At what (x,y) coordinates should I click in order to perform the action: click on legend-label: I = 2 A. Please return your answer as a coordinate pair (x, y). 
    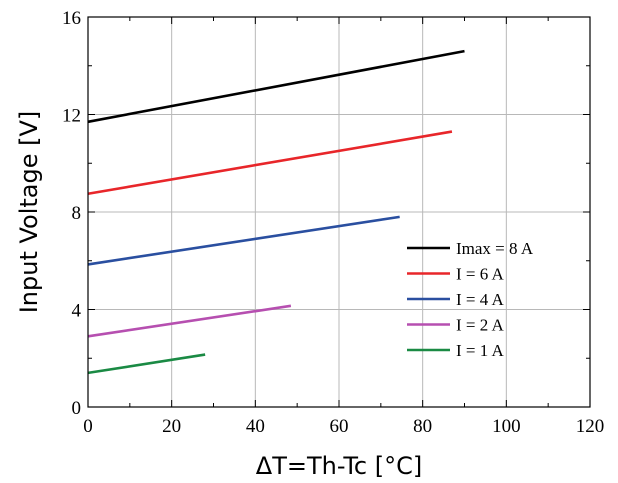
    Looking at the image, I should click on (480, 325).